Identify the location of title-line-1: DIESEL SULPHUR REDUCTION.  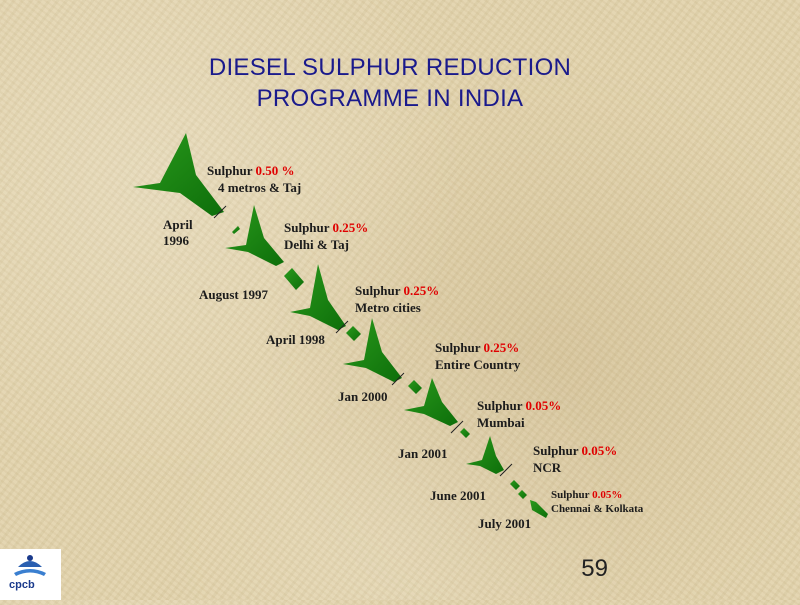
(390, 67).